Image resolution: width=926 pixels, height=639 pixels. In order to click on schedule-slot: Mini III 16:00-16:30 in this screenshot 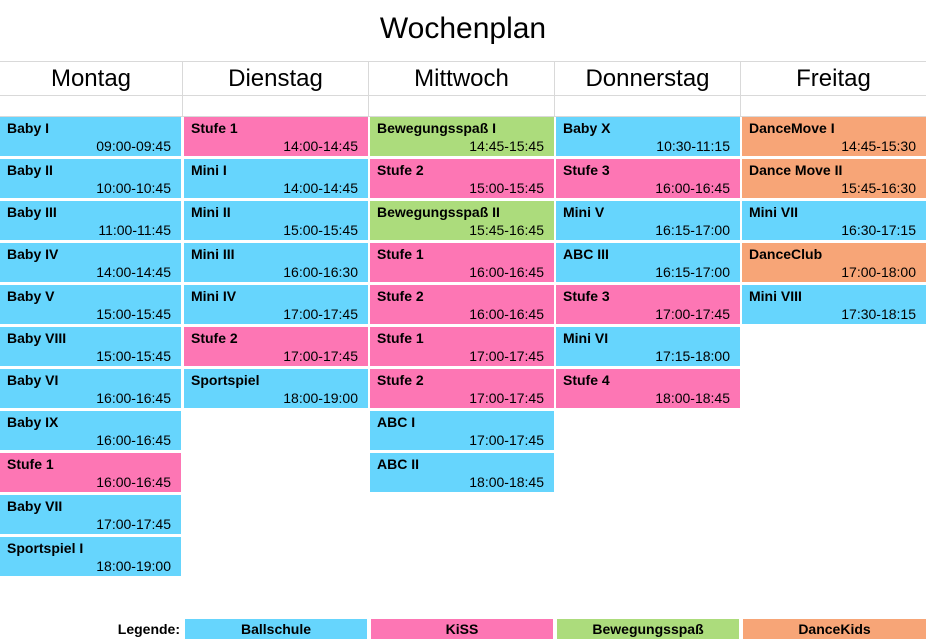, I will do `click(276, 262)`.